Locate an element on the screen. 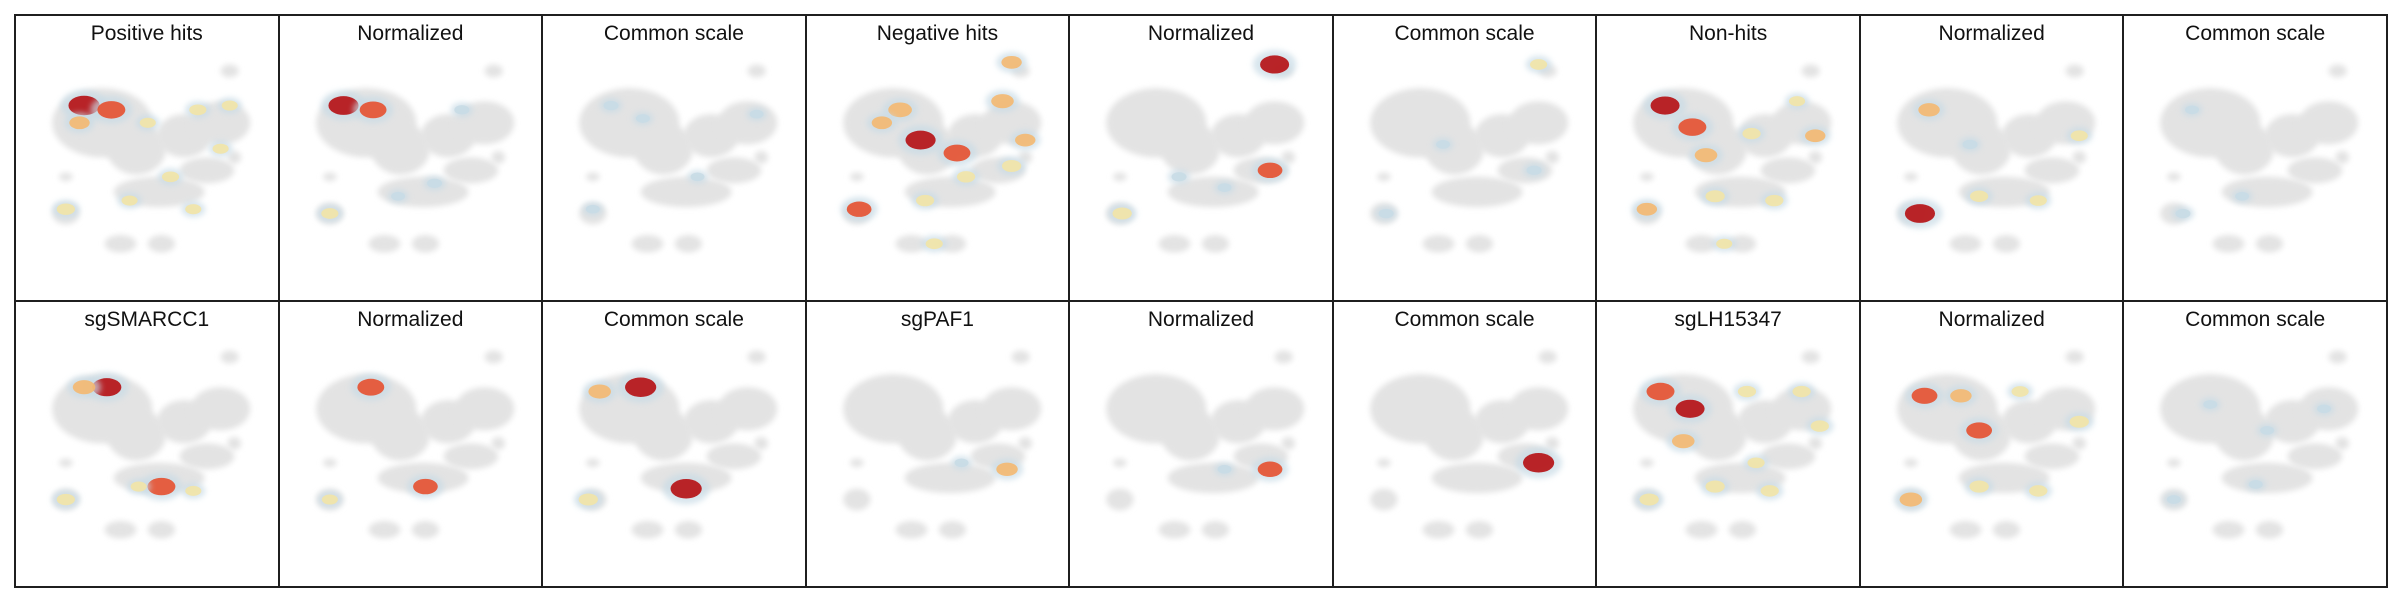  chart-panel: Positive hits is located at coordinates (147, 158).